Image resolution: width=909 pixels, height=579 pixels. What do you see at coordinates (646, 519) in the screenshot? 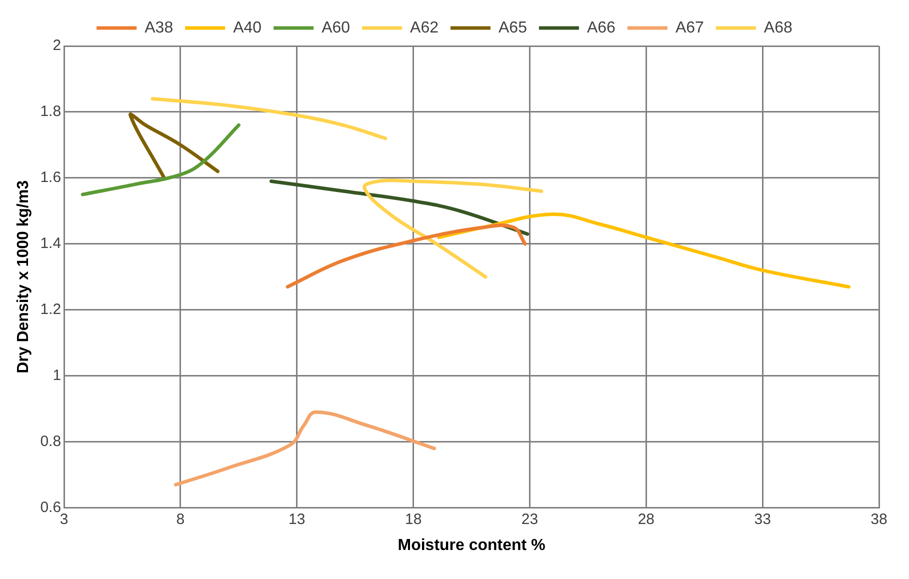
I see `x-tick-label: 28` at bounding box center [646, 519].